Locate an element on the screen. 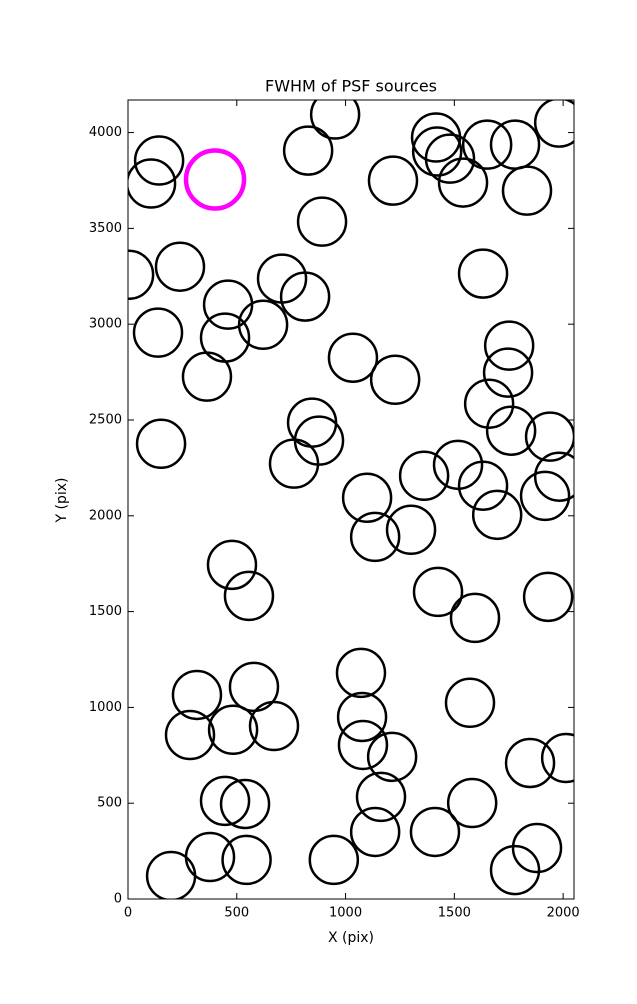 The height and width of the screenshot is (1004, 637). x-tick-label: 2000 is located at coordinates (563, 913).